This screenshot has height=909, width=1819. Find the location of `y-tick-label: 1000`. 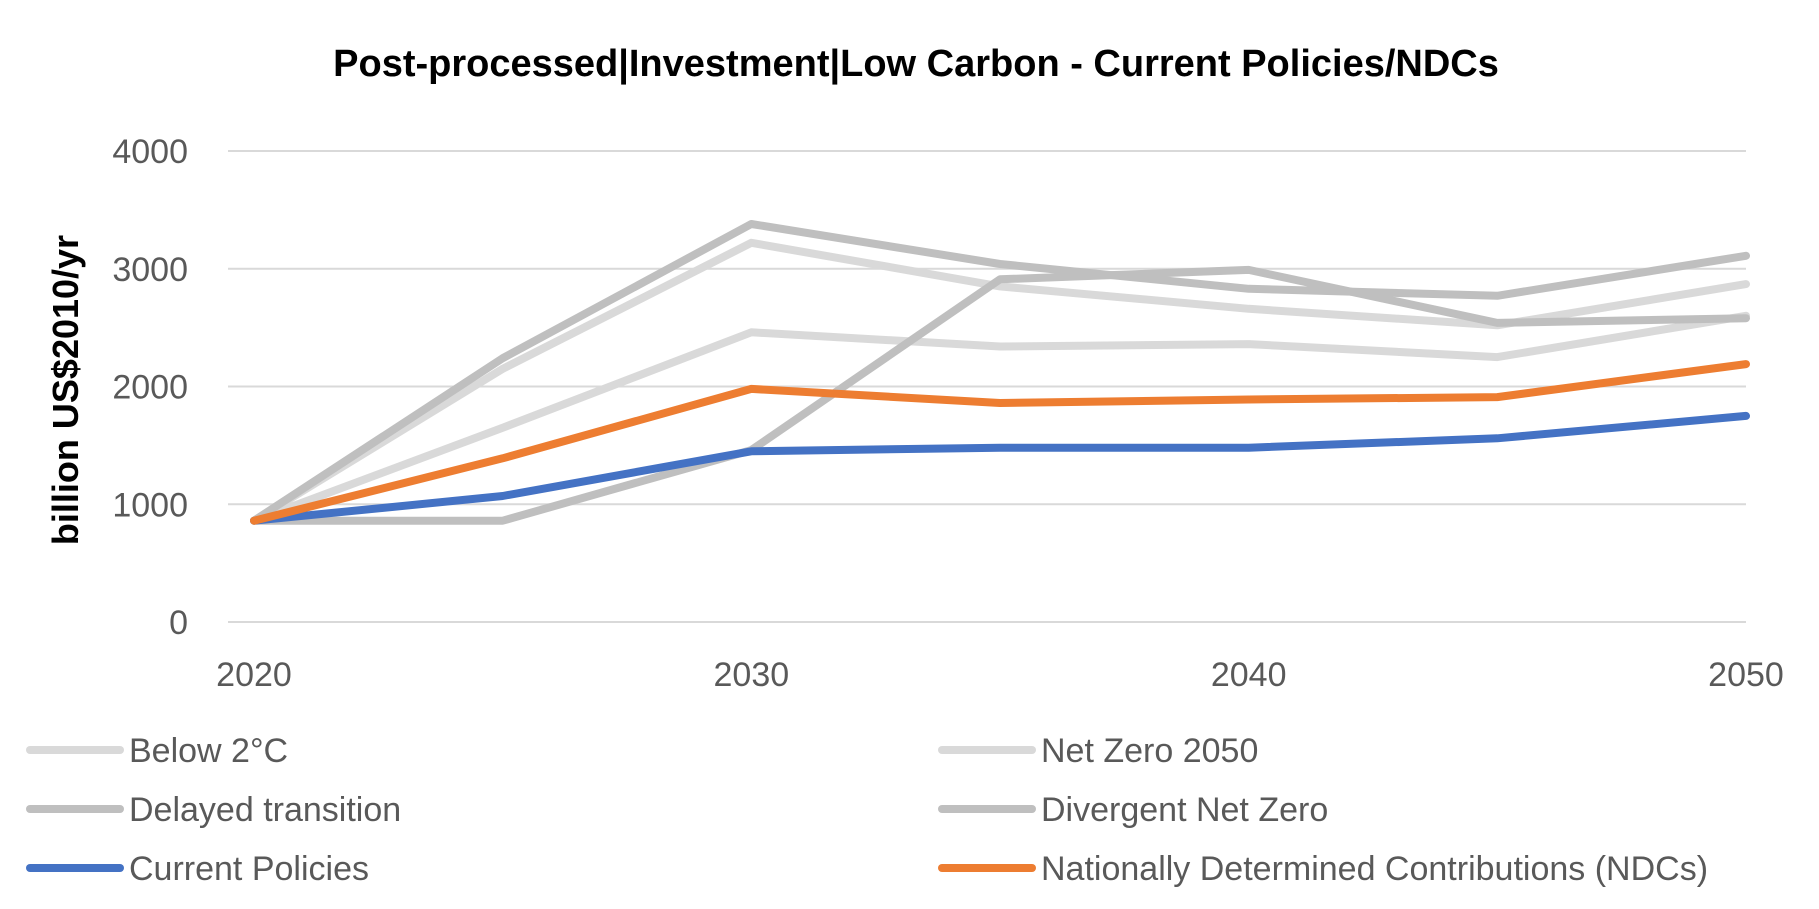

y-tick-label: 1000 is located at coordinates (150, 505).